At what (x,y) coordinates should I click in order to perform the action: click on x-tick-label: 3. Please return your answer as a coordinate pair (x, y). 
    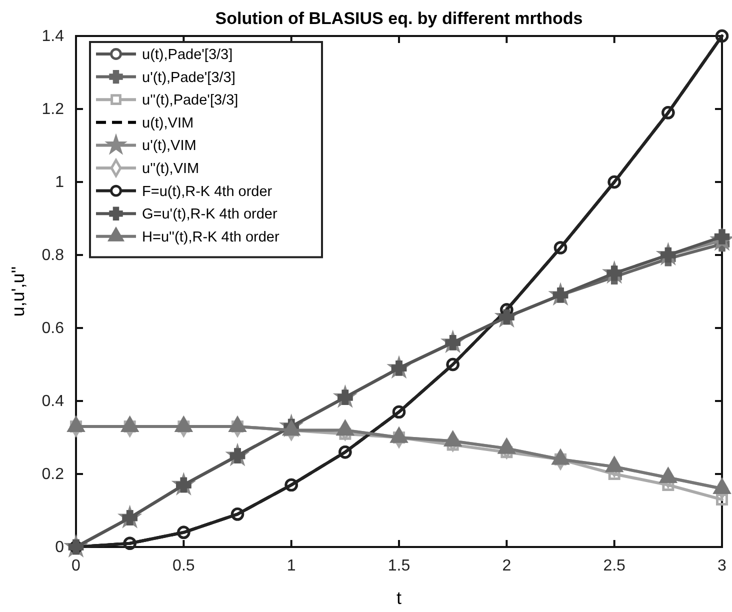
    Looking at the image, I should click on (722, 565).